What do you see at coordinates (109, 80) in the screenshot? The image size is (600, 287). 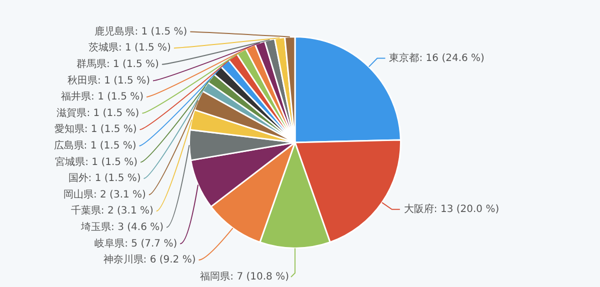 I see `slice-label: 秋田県: 1 (1.5 %)` at bounding box center [109, 80].